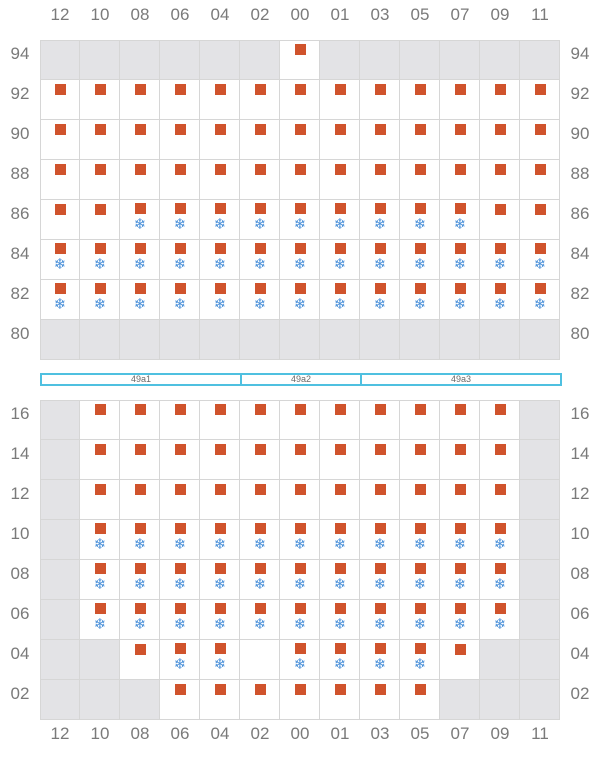 The height and width of the screenshot is (760, 600). What do you see at coordinates (301, 379) in the screenshot?
I see `section-bar-49a2: 49a2` at bounding box center [301, 379].